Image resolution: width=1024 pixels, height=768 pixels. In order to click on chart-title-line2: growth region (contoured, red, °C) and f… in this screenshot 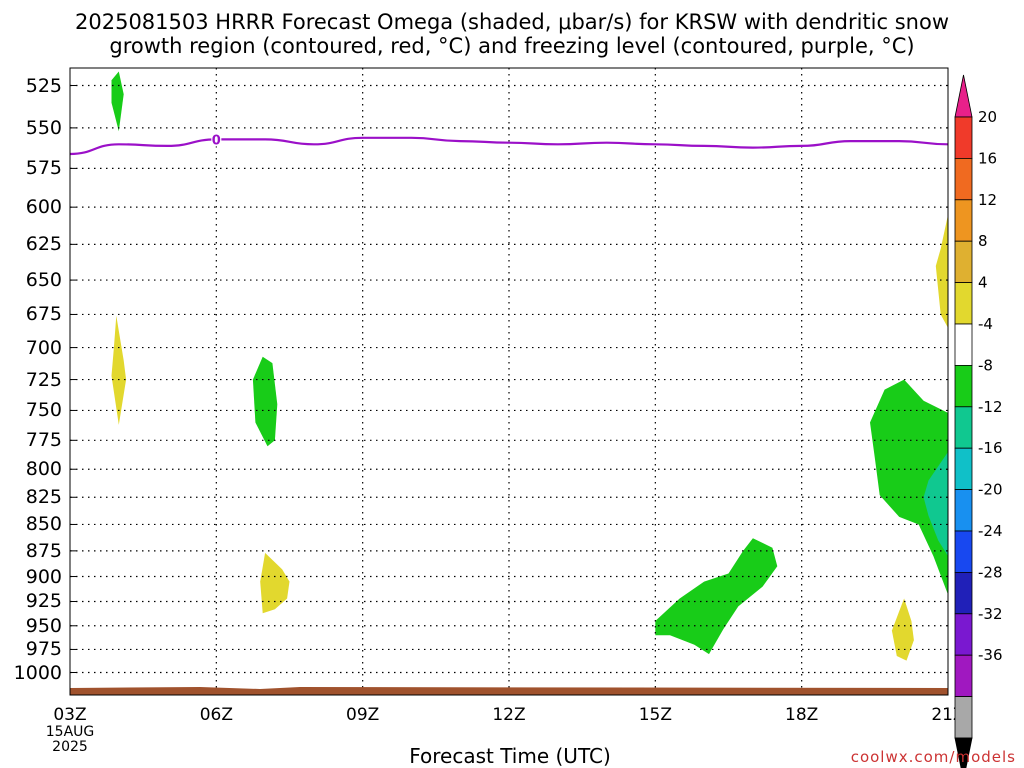, I will do `click(512, 46)`.